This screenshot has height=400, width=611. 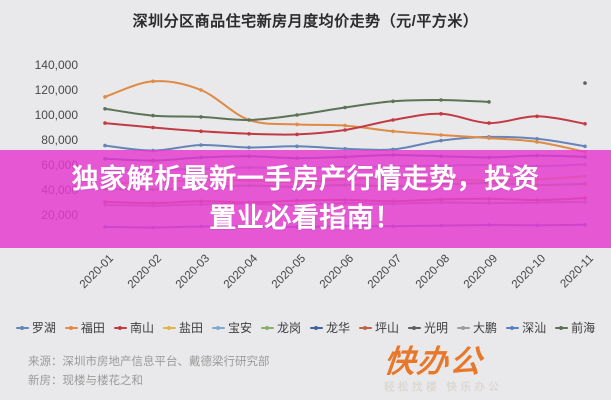 I want to click on y-tick-label: 140,000, so click(x=57, y=65).